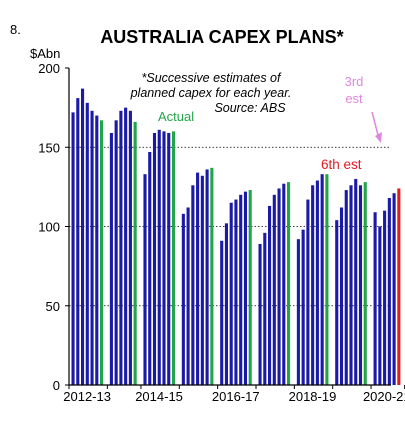  What do you see at coordinates (49, 147) in the screenshot?
I see `y-tick-label: 150` at bounding box center [49, 147].